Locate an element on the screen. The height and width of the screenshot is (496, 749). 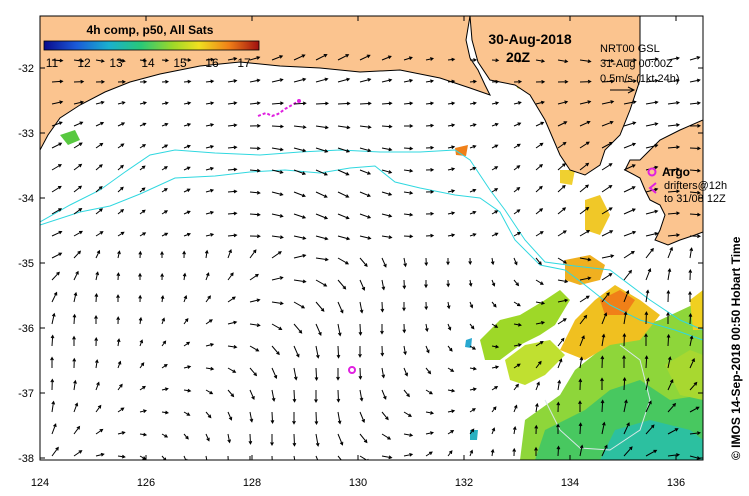
lon-label-124: 124 is located at coordinates (40, 483).